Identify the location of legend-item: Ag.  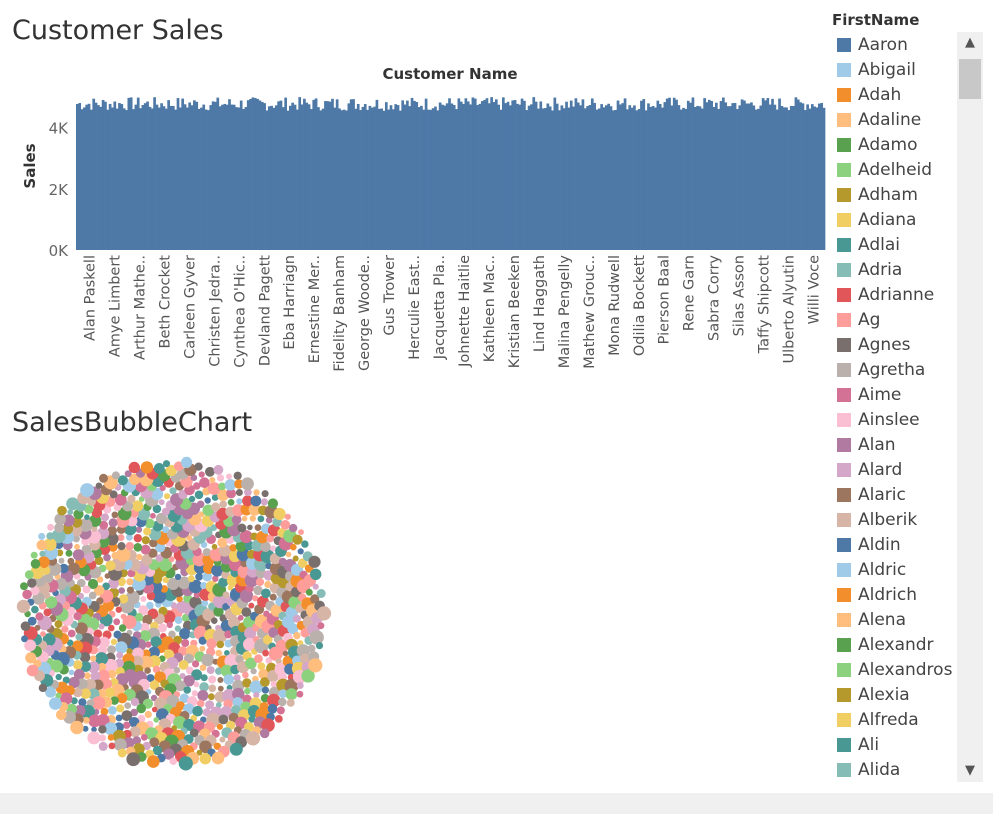
(894, 319).